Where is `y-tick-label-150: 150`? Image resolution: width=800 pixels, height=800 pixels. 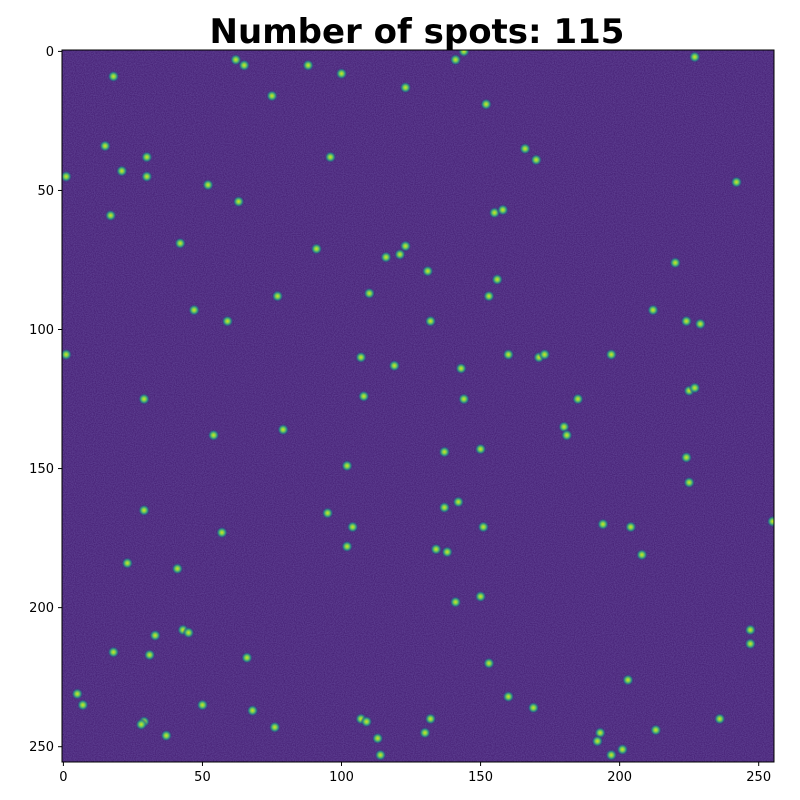
y-tick-label-150: 150 is located at coordinates (41, 469).